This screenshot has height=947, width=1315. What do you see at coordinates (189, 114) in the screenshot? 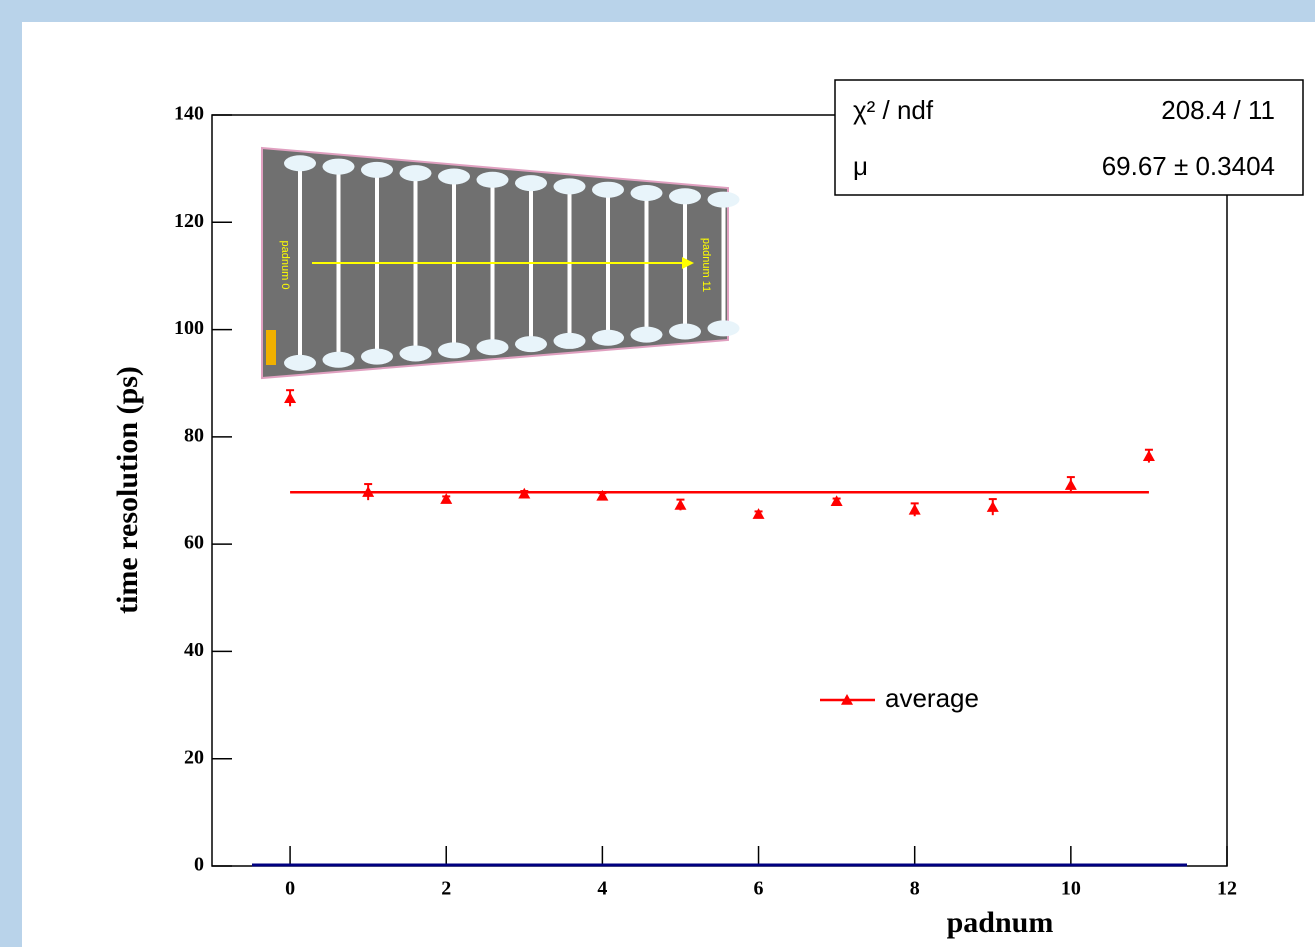
I see `y-tick-label: 140` at bounding box center [189, 114].